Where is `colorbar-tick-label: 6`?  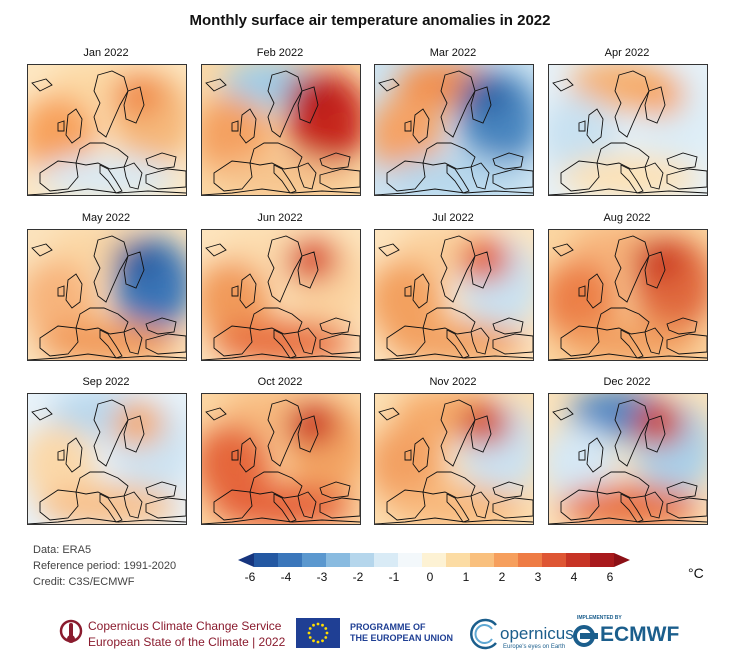 colorbar-tick-label: 6 is located at coordinates (610, 577).